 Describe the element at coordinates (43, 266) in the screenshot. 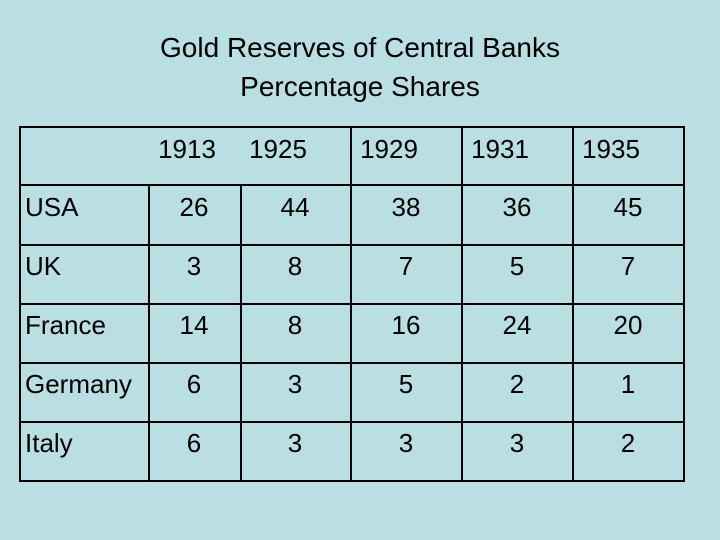

I see `row-label: UK` at that location.